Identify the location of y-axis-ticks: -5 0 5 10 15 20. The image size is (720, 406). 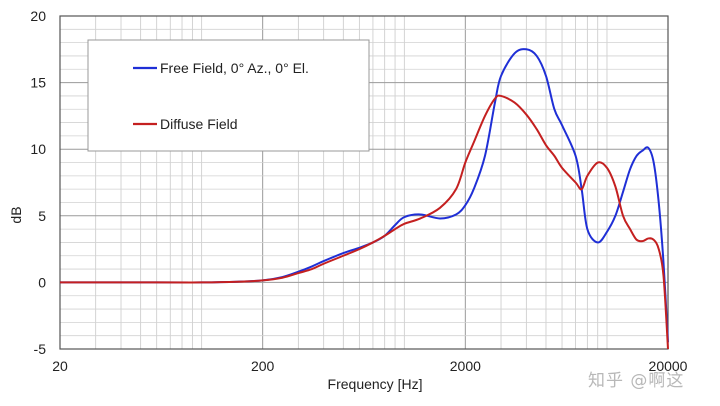
(38, 182).